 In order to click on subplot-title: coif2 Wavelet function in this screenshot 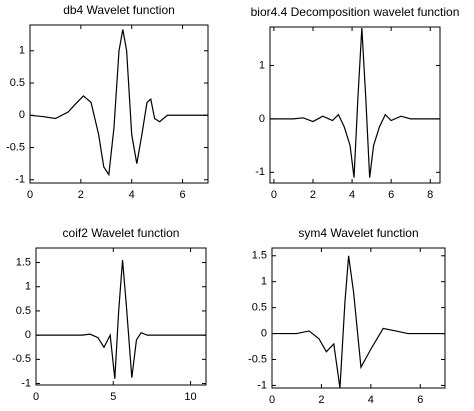, I will do `click(121, 233)`.